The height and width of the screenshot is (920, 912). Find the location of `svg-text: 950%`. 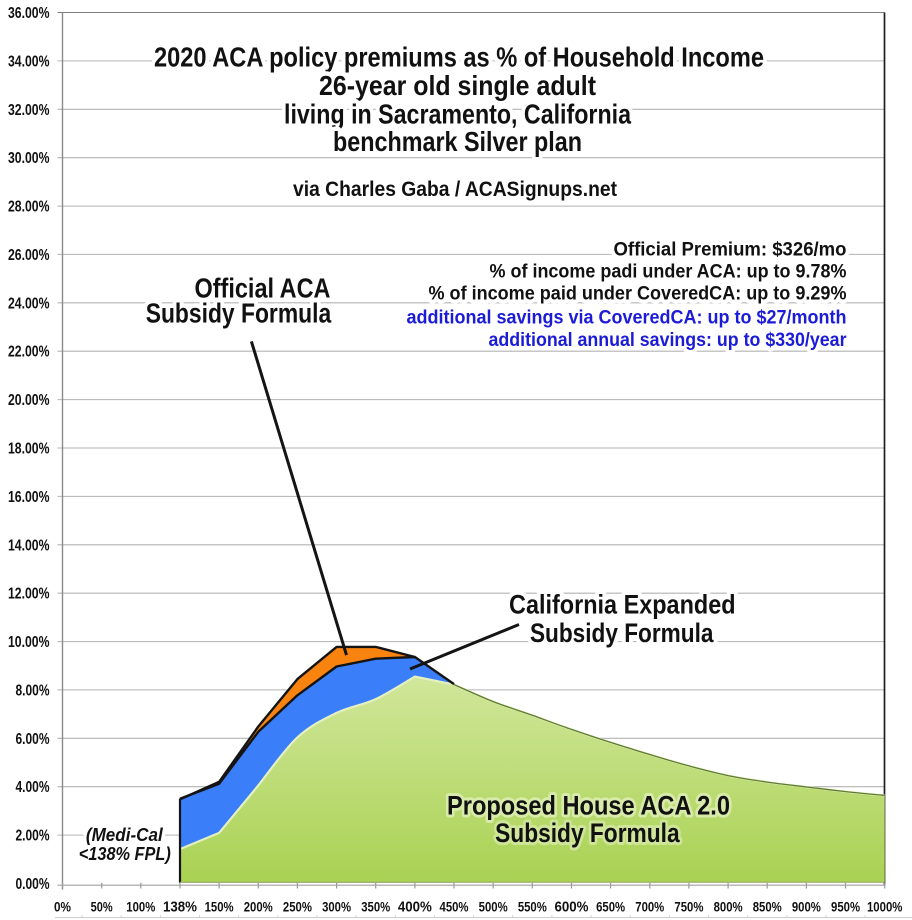

svg-text: 950% is located at coordinates (845, 907).